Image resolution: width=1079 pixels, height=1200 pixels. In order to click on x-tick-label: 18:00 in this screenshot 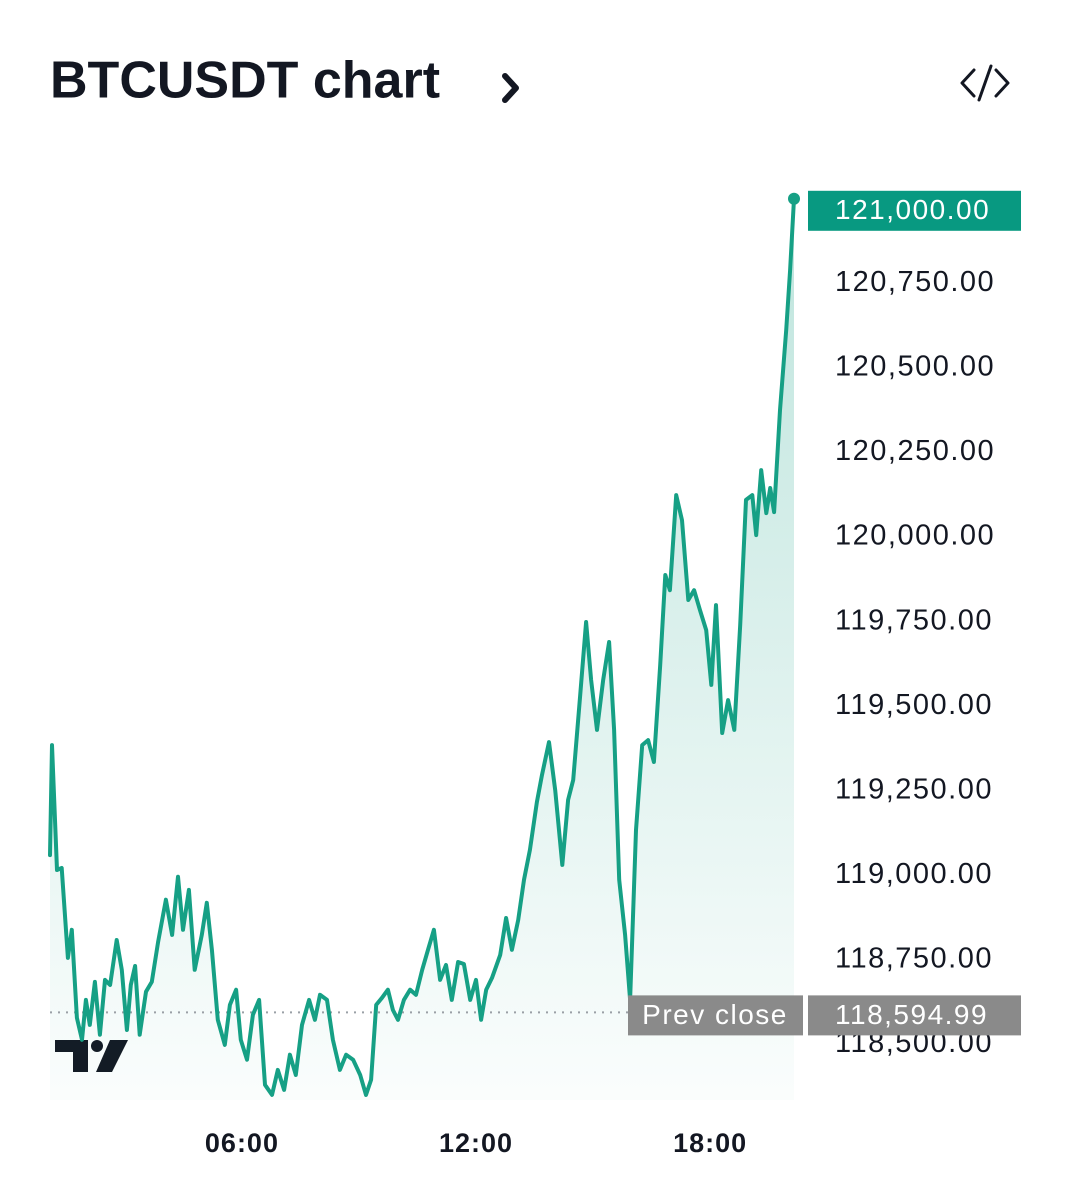, I will do `click(710, 1143)`.